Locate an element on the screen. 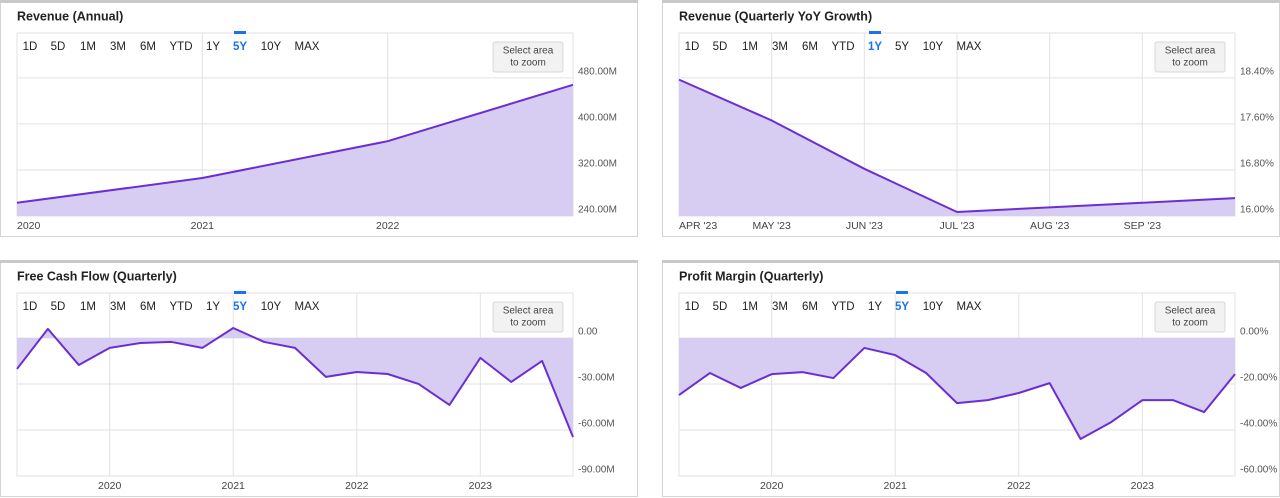 This screenshot has height=498, width=1280. x-tick-label: SEP '23 is located at coordinates (1143, 226).